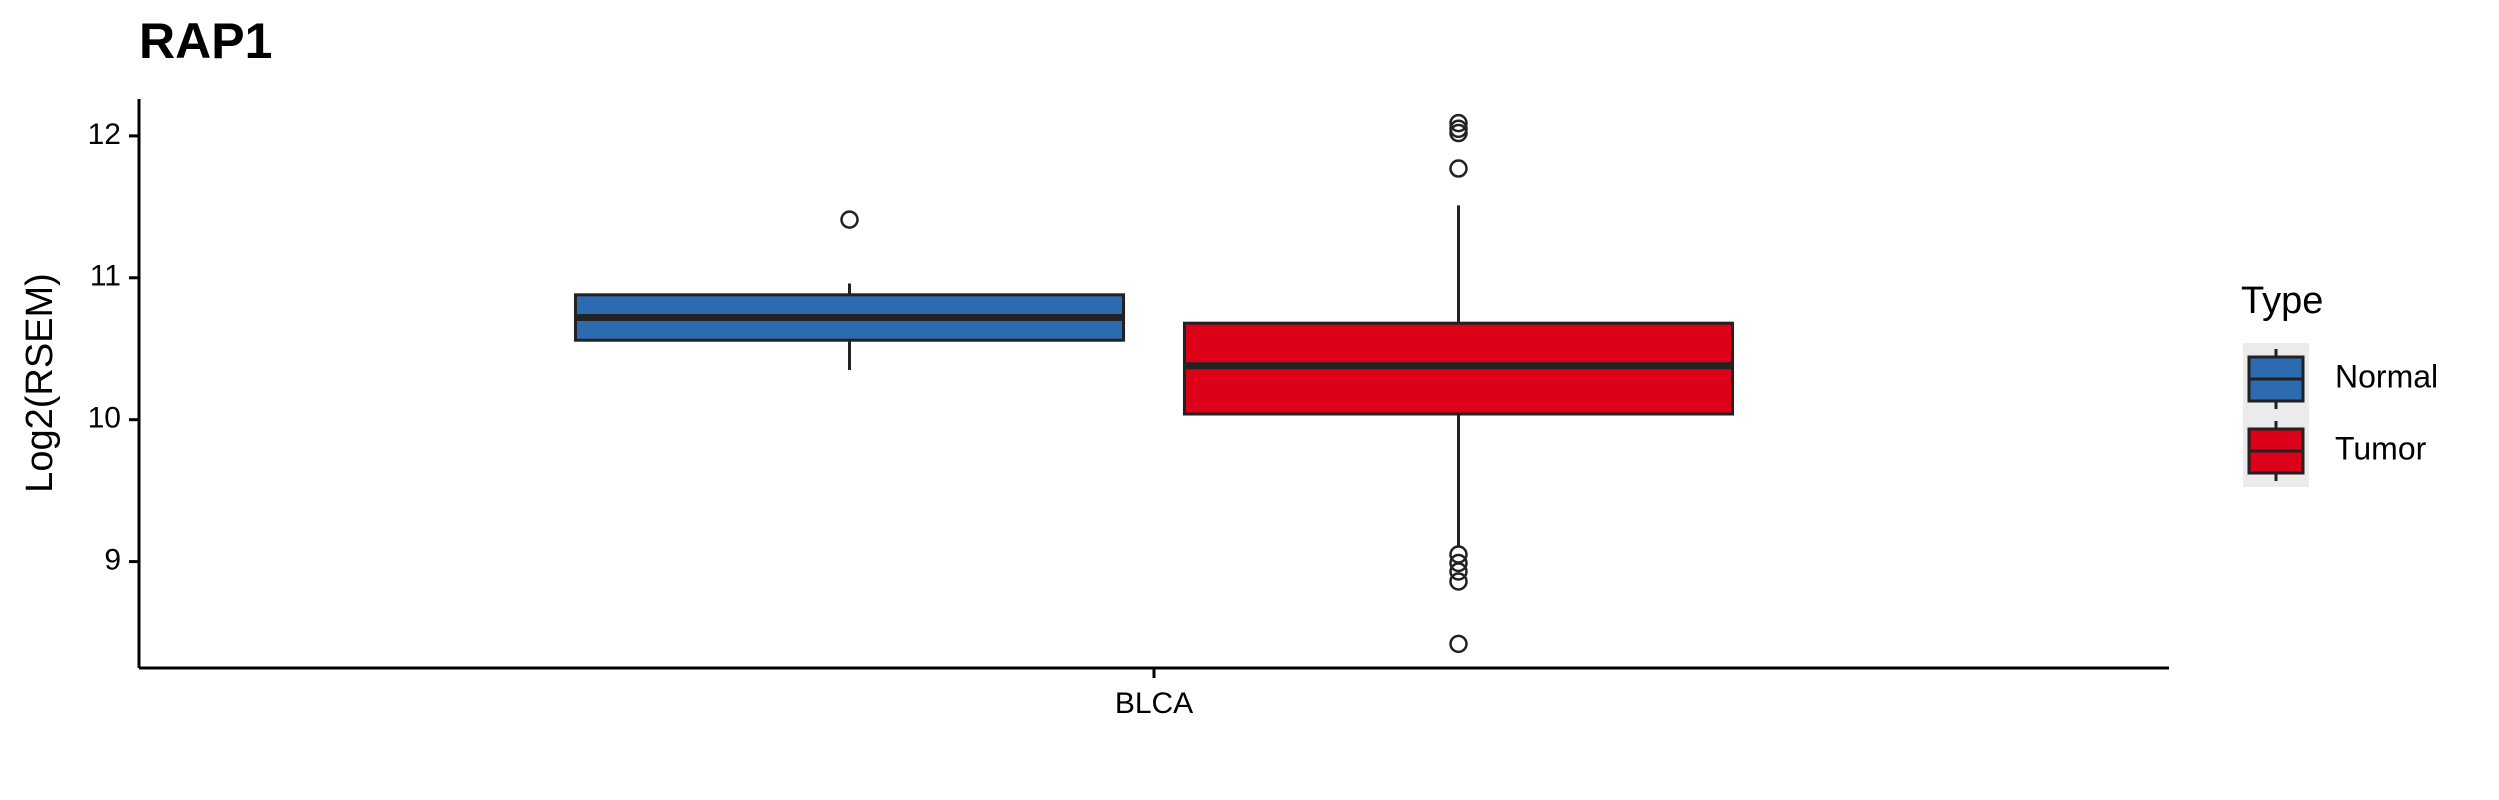 The width and height of the screenshot is (2499, 800). Describe the element at coordinates (205, 41) in the screenshot. I see `chart-title: RAP1` at that location.